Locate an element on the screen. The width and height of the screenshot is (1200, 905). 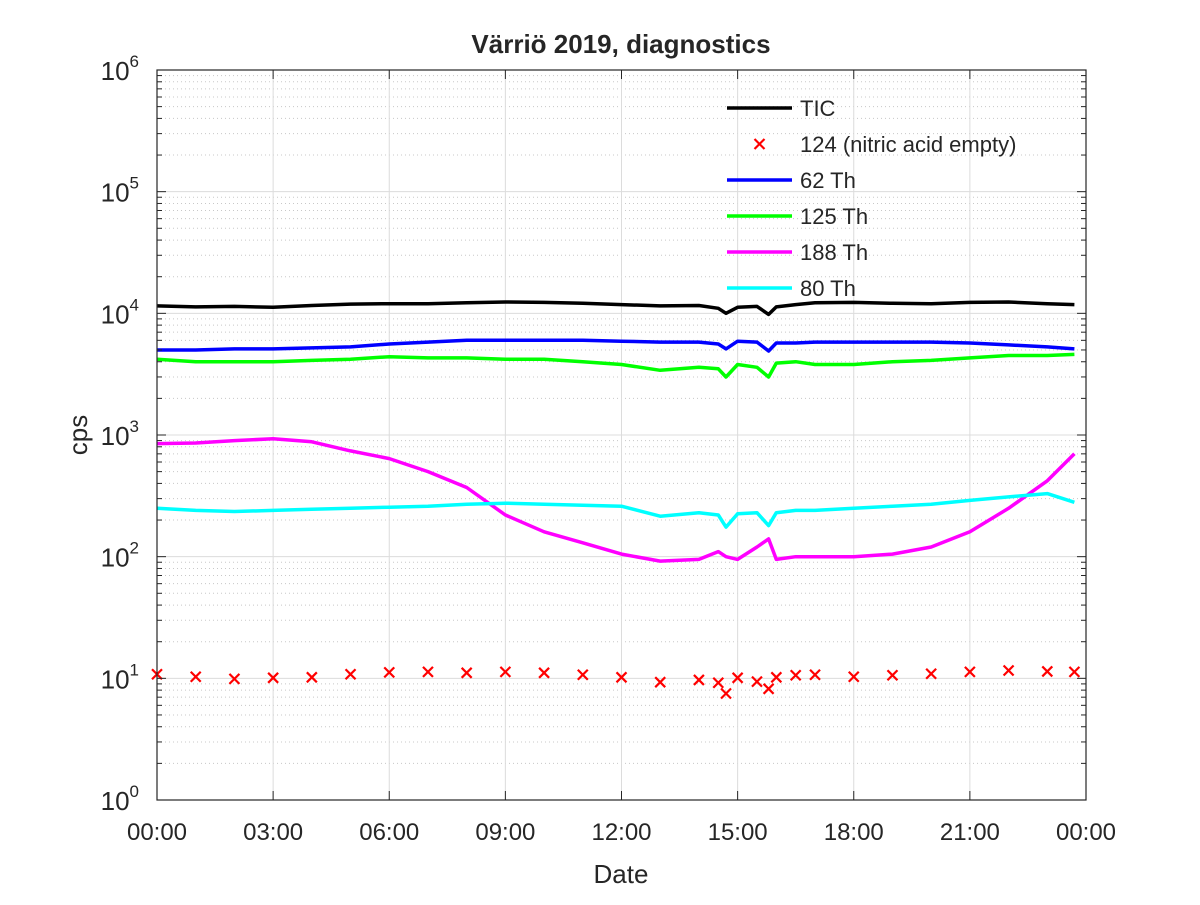
chart-title: Värriö 2019, diagnostics is located at coordinates (620, 44).